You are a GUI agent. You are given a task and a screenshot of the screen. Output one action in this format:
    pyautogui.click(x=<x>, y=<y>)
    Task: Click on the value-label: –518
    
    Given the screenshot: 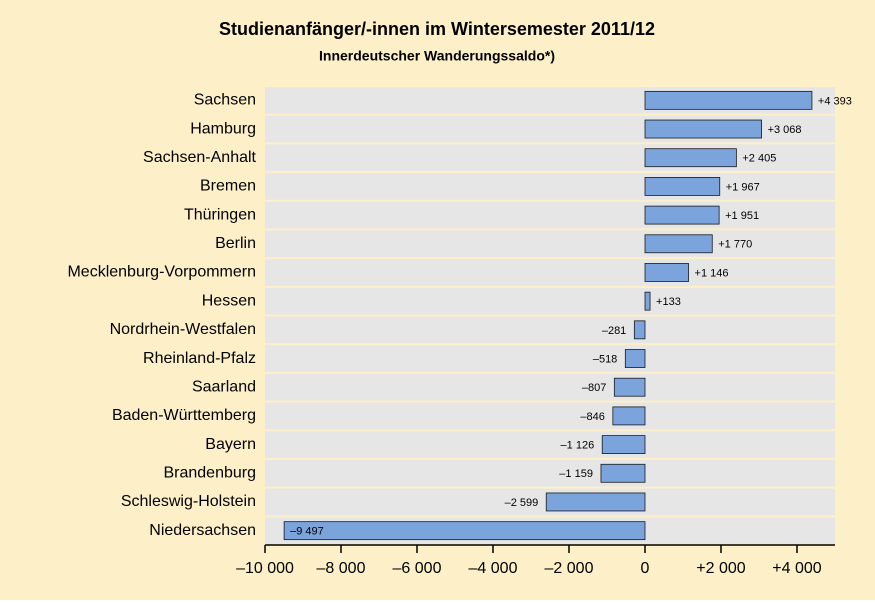 What is the action you would take?
    pyautogui.click(x=605, y=359)
    